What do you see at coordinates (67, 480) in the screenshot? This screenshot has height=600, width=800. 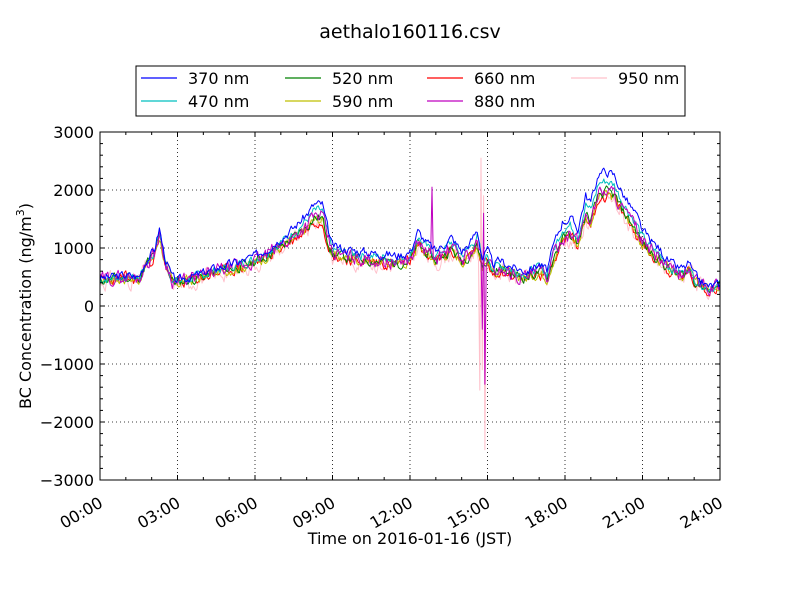 I see `y-tick-label: −3000` at bounding box center [67, 480].